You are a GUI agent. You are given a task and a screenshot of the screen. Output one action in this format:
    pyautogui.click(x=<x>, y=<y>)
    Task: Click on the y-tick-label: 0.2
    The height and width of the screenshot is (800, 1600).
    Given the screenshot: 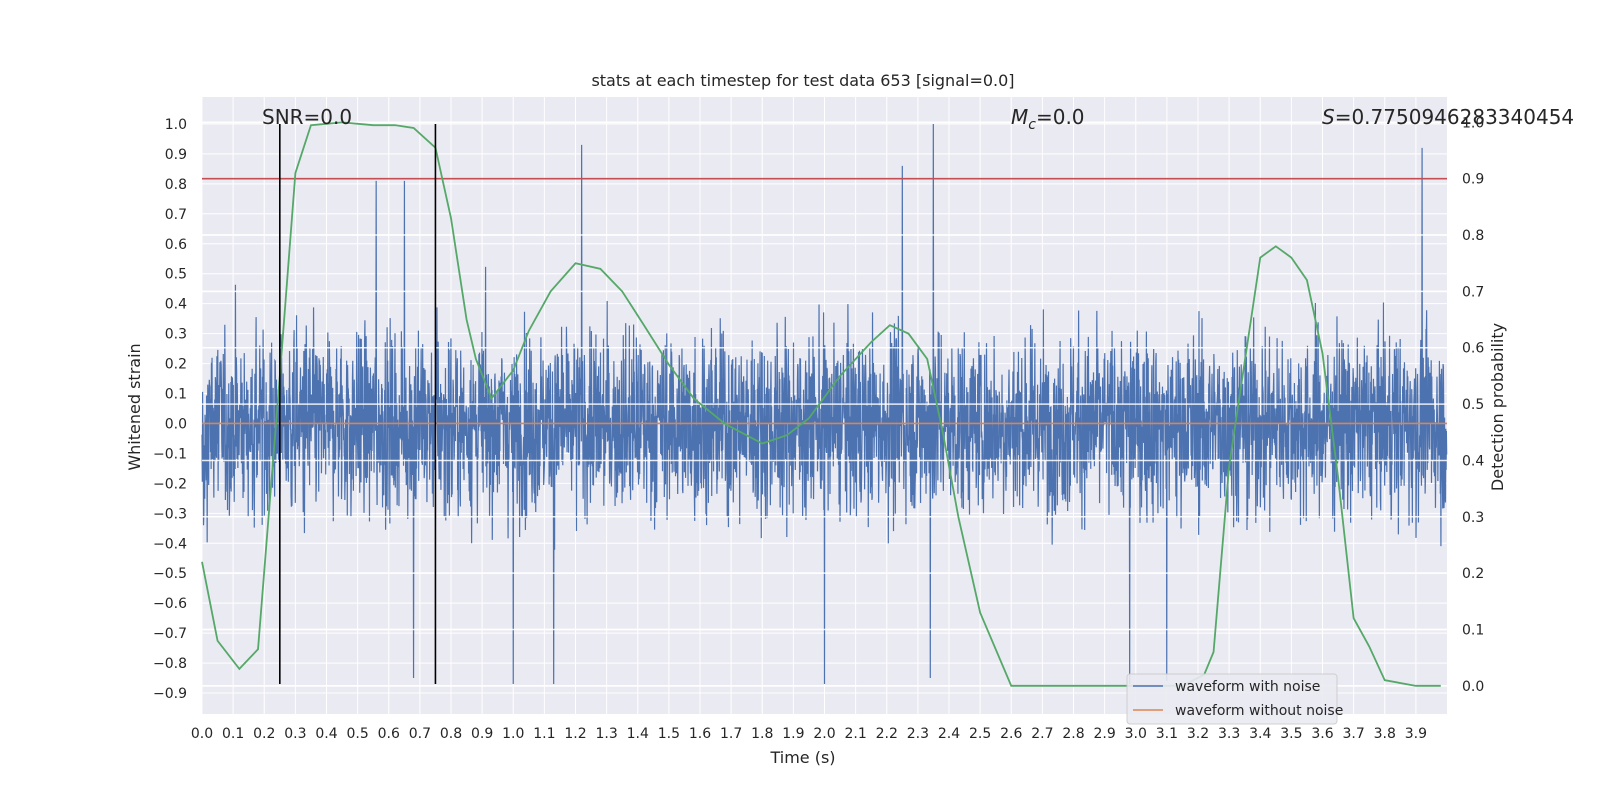 What is the action you would take?
    pyautogui.click(x=176, y=365)
    